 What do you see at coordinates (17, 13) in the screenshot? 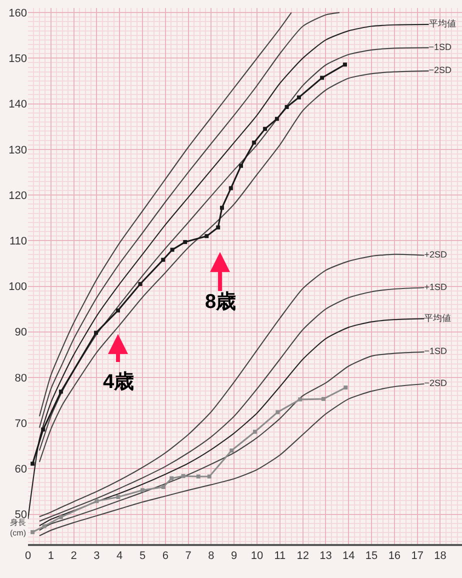
I see `y-tick-label: 160` at bounding box center [17, 13].